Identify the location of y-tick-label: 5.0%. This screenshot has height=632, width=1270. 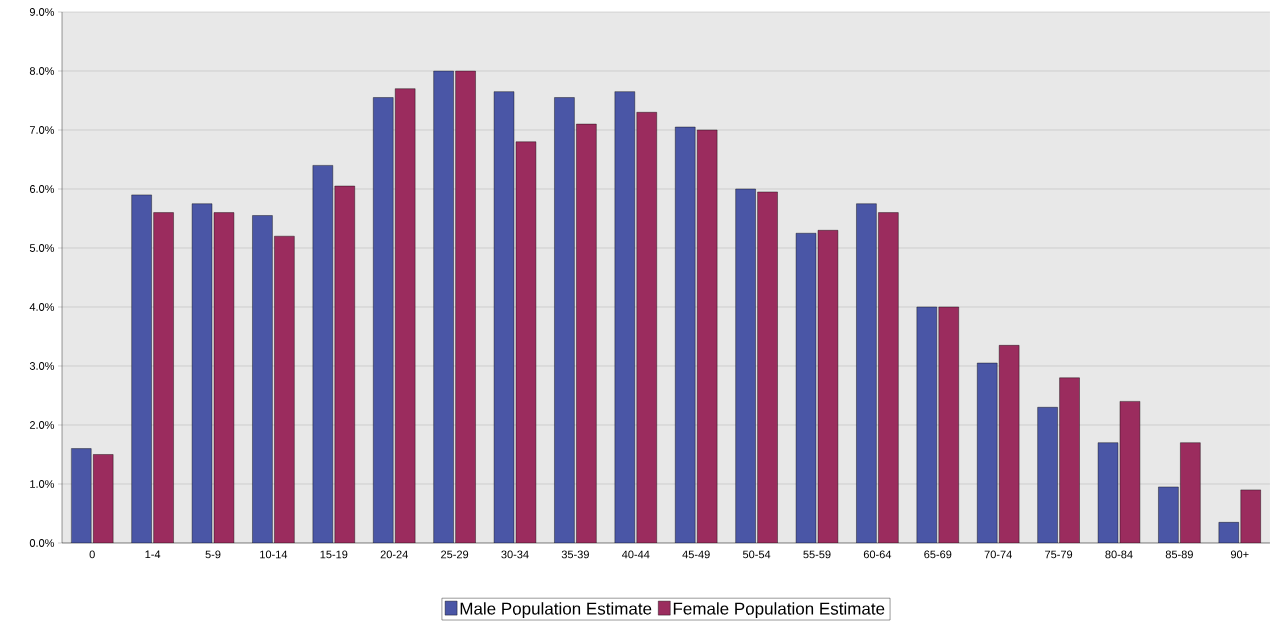
(42, 248).